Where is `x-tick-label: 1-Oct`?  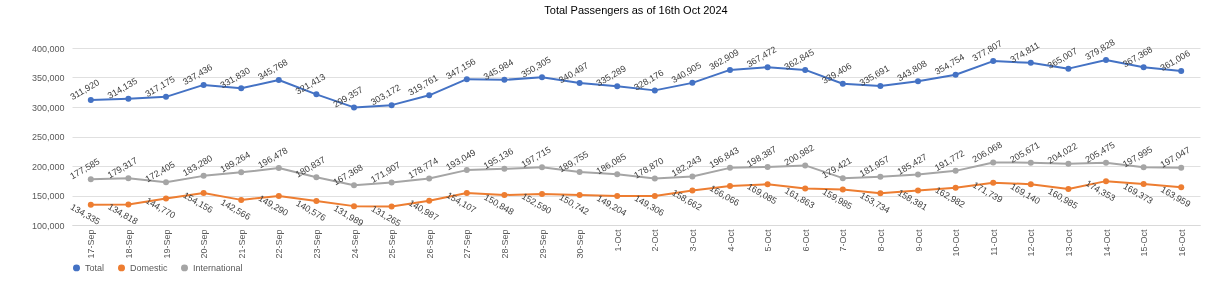 x-tick-label: 1-Oct is located at coordinates (617, 240).